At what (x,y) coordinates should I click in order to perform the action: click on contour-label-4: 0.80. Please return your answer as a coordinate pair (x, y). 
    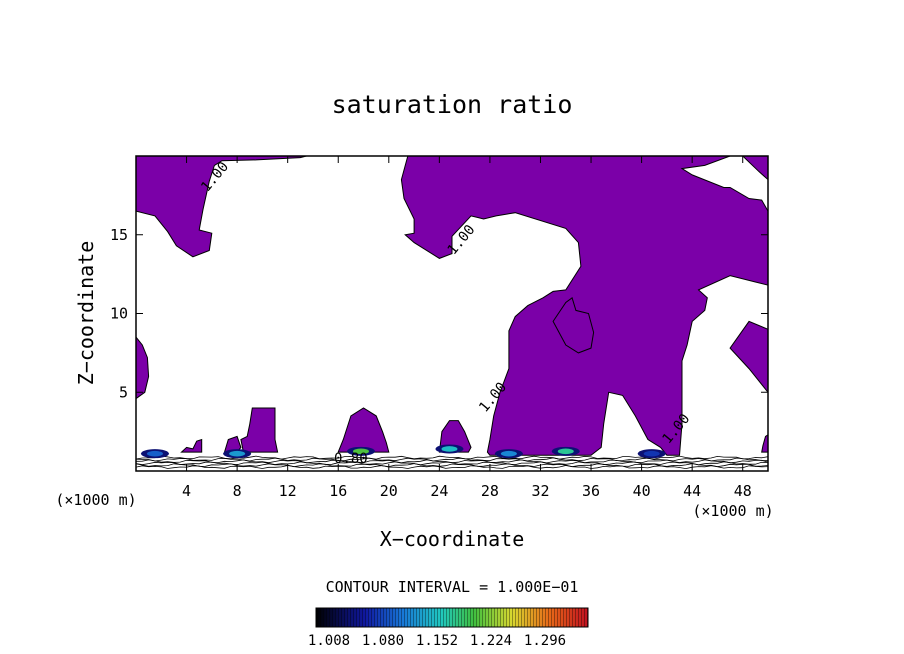
    Looking at the image, I should click on (351, 459).